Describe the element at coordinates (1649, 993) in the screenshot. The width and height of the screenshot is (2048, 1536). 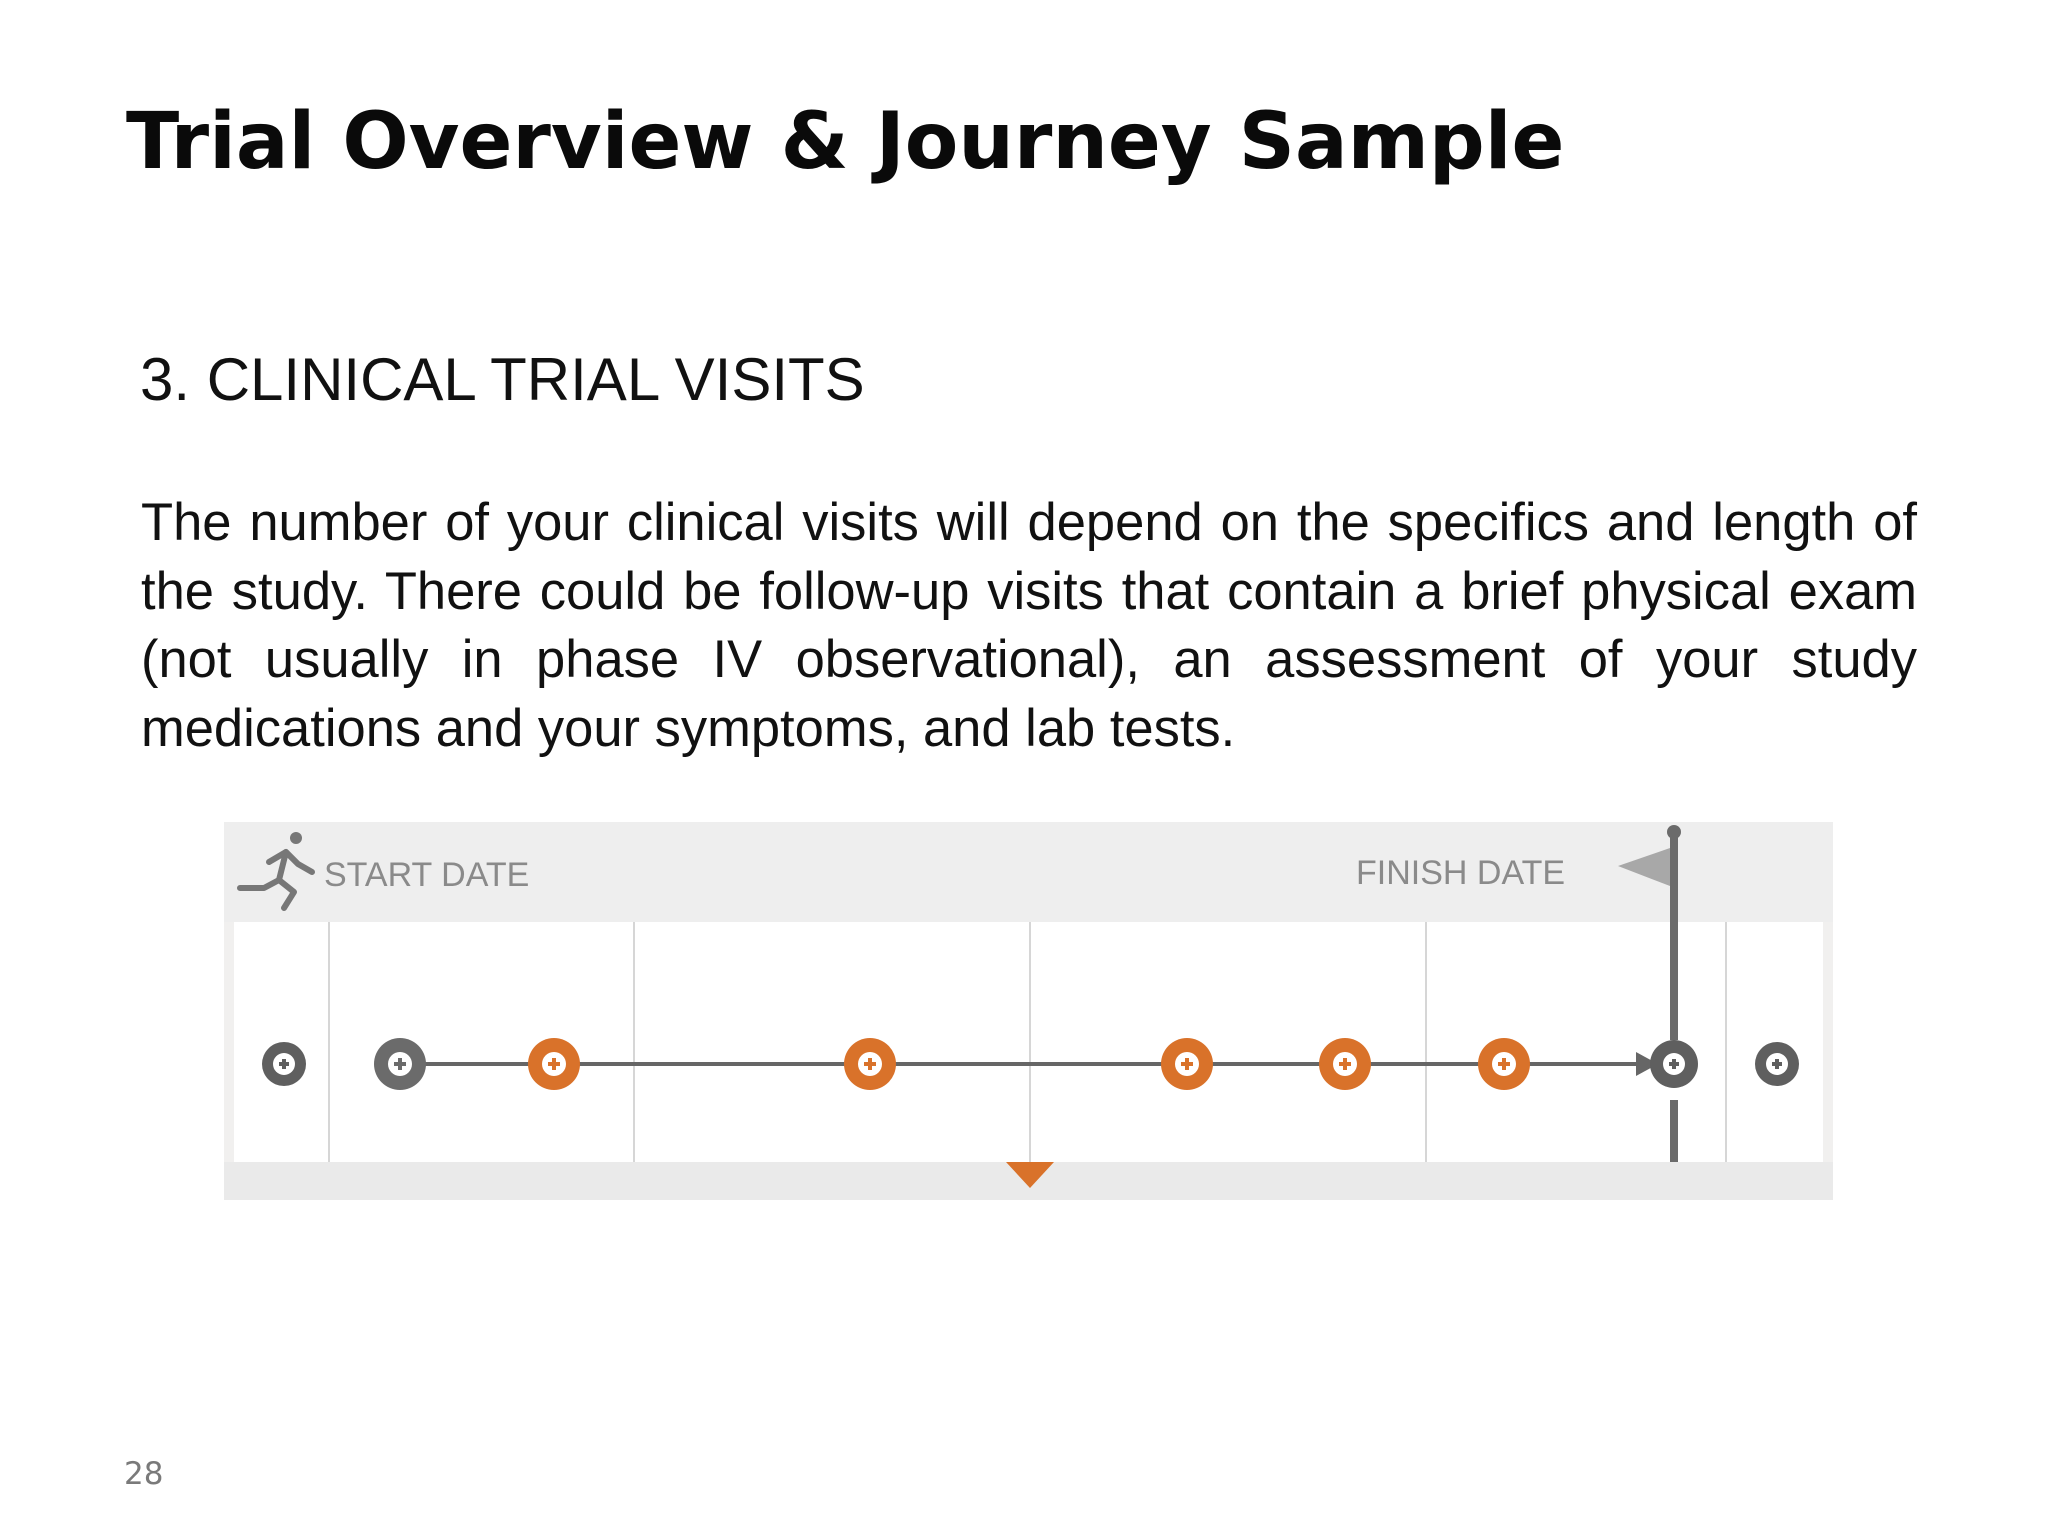
I see `flag-icon` at that location.